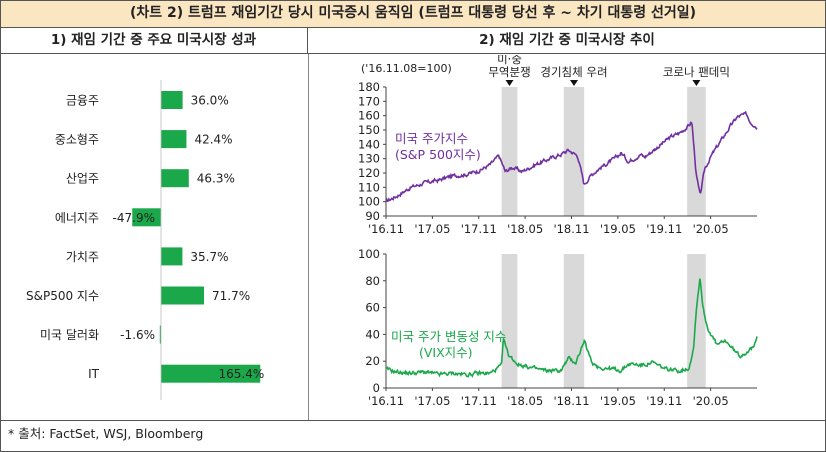  Describe the element at coordinates (525, 401) in the screenshot. I see `vix-x-tick-label: '18.05` at that location.